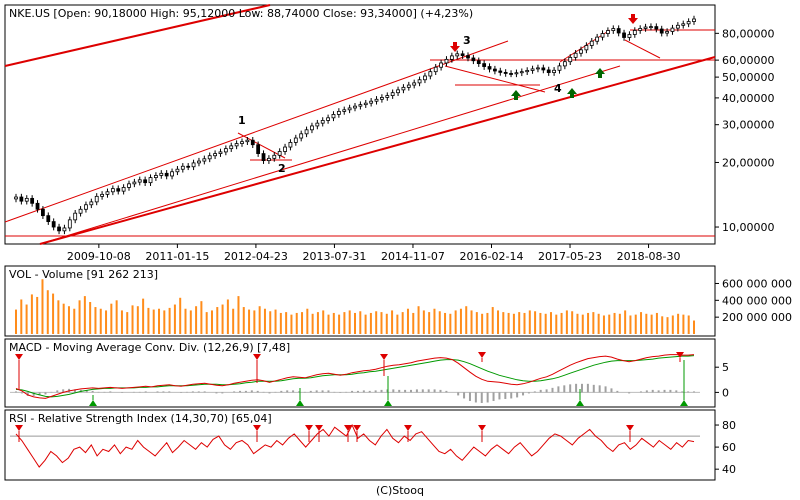 The image size is (800, 500). What do you see at coordinates (748, 125) in the screenshot?
I see `price-y-tick-label: 30,00000` at bounding box center [748, 125].